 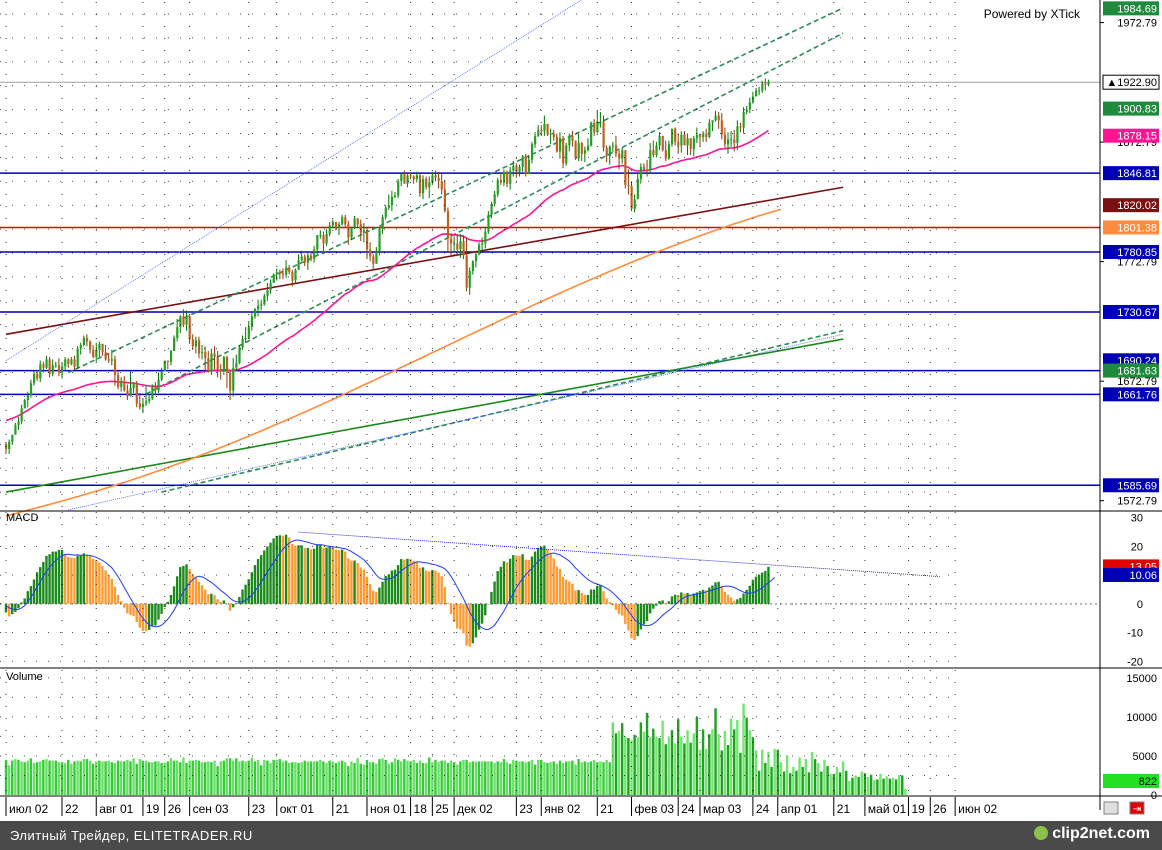 I want to click on price-label: 1801.38, so click(x=1137, y=228).